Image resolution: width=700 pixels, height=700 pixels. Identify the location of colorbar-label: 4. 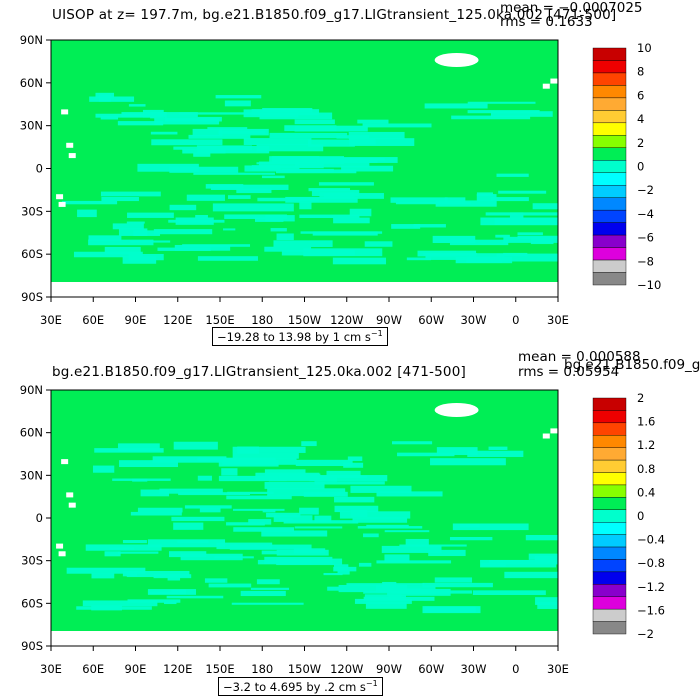
(640, 119).